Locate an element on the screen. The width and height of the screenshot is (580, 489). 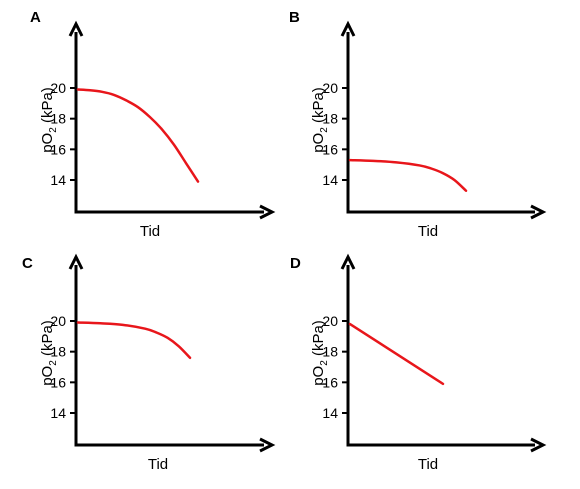
panel-letter-c: C is located at coordinates (27, 263).